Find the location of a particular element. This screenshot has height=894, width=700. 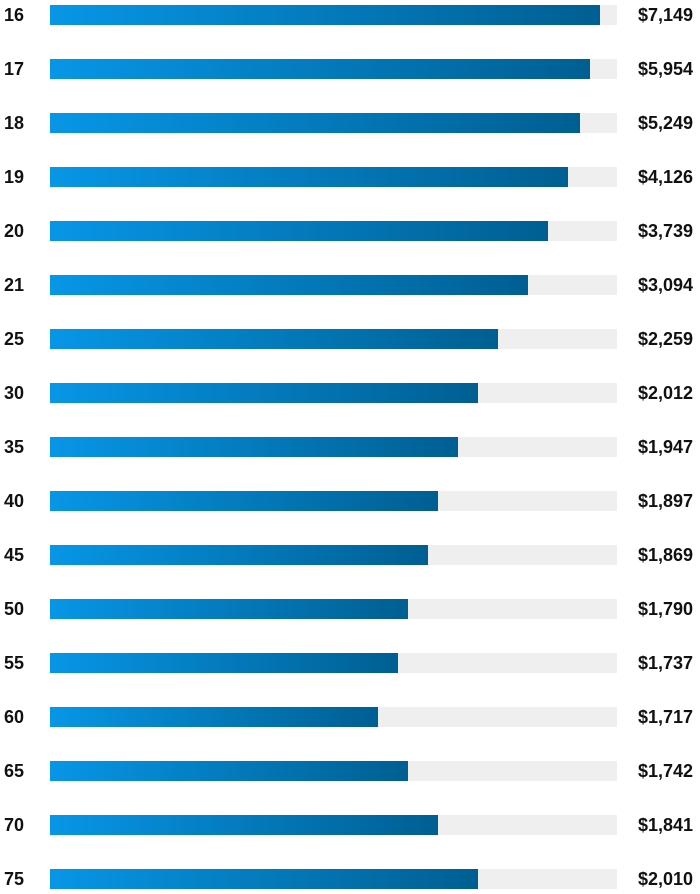

category-label: 35 is located at coordinates (14, 447).